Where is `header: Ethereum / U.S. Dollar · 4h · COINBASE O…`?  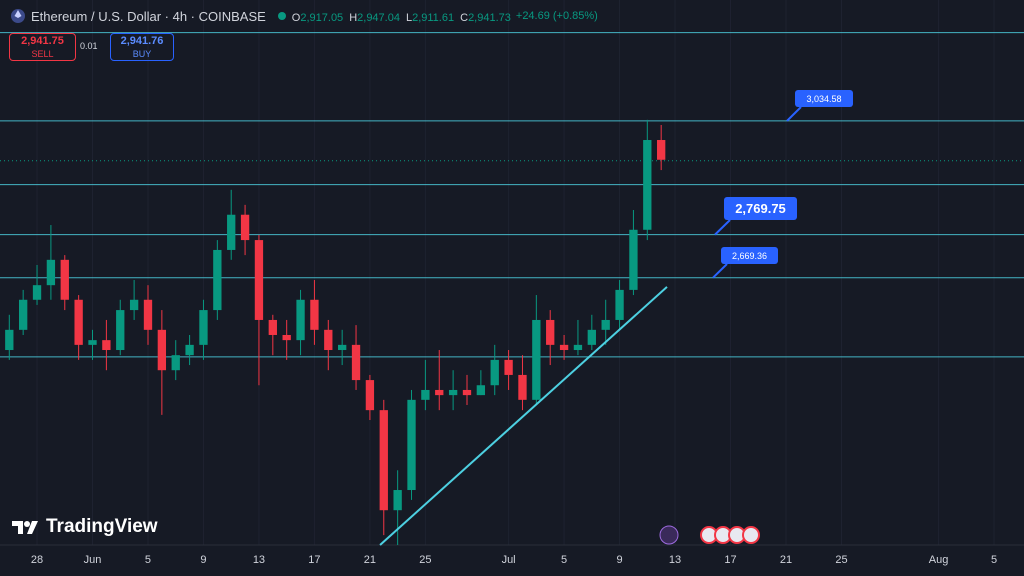
header: Ethereum / U.S. Dollar · 4h · COINBASE O… is located at coordinates (304, 16).